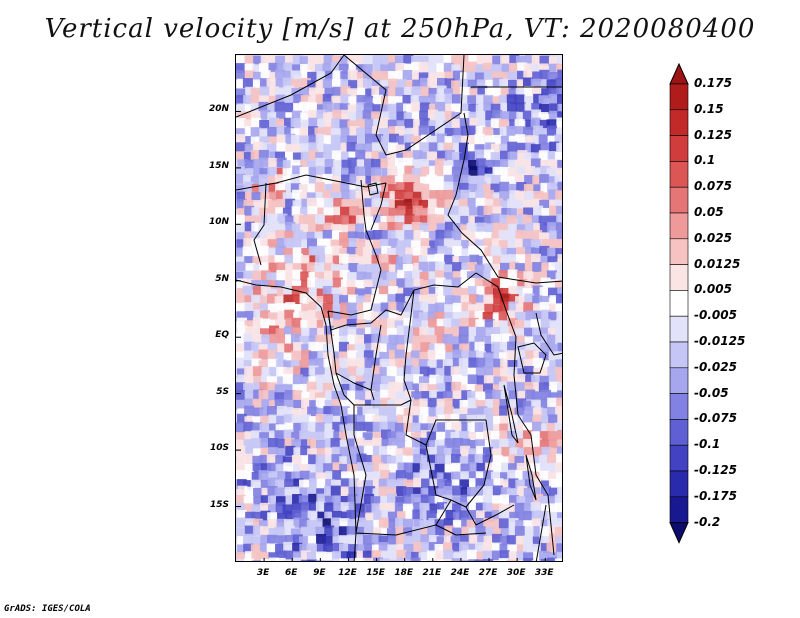 The height and width of the screenshot is (618, 800). I want to click on colorbar-value-label: 0.025, so click(713, 237).